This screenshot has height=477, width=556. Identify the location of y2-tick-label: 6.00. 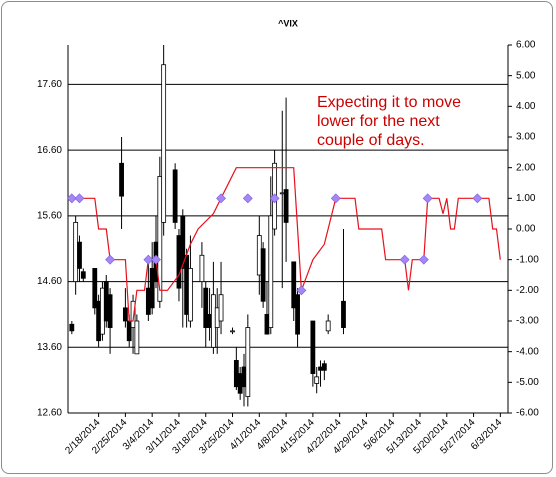
(526, 45).